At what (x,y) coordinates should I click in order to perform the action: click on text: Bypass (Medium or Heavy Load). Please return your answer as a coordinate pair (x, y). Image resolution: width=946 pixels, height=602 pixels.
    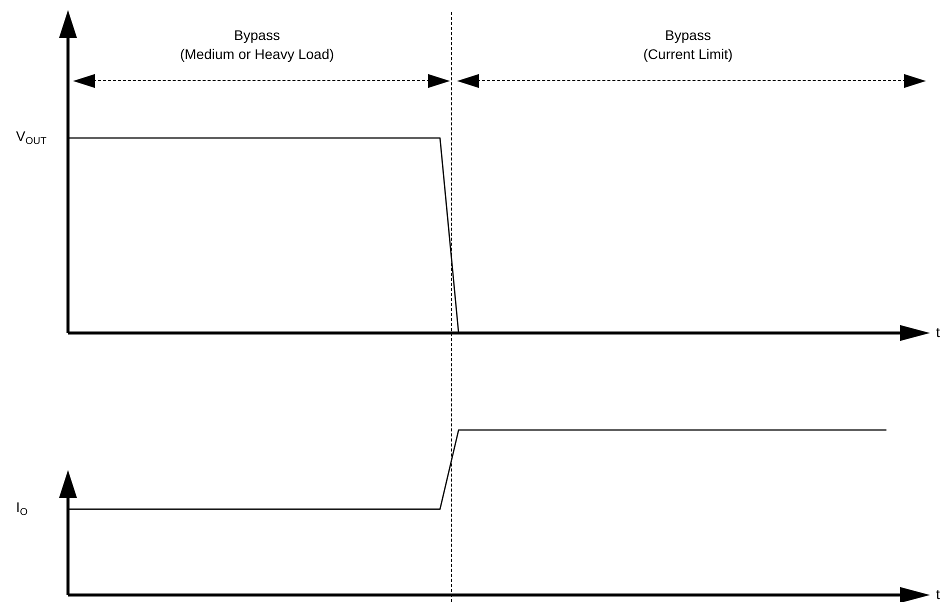
    Looking at the image, I should click on (257, 45).